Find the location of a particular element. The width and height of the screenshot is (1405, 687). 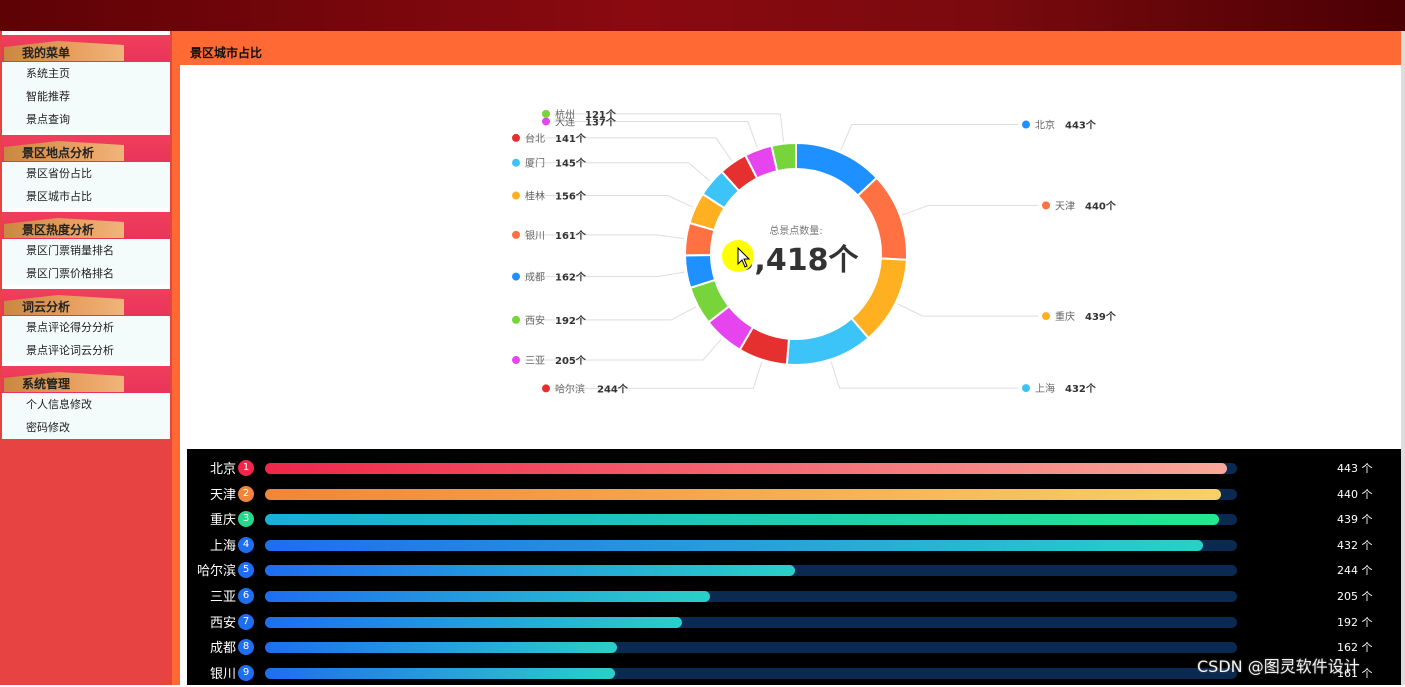

bar-value: 162 个 is located at coordinates (1355, 648).